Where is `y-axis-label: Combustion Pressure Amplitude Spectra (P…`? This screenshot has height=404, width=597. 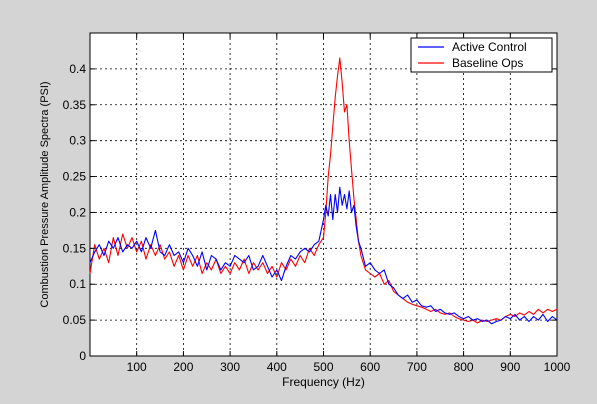
y-axis-label: Combustion Pressure Amplitude Spectra (P… is located at coordinates (45, 194).